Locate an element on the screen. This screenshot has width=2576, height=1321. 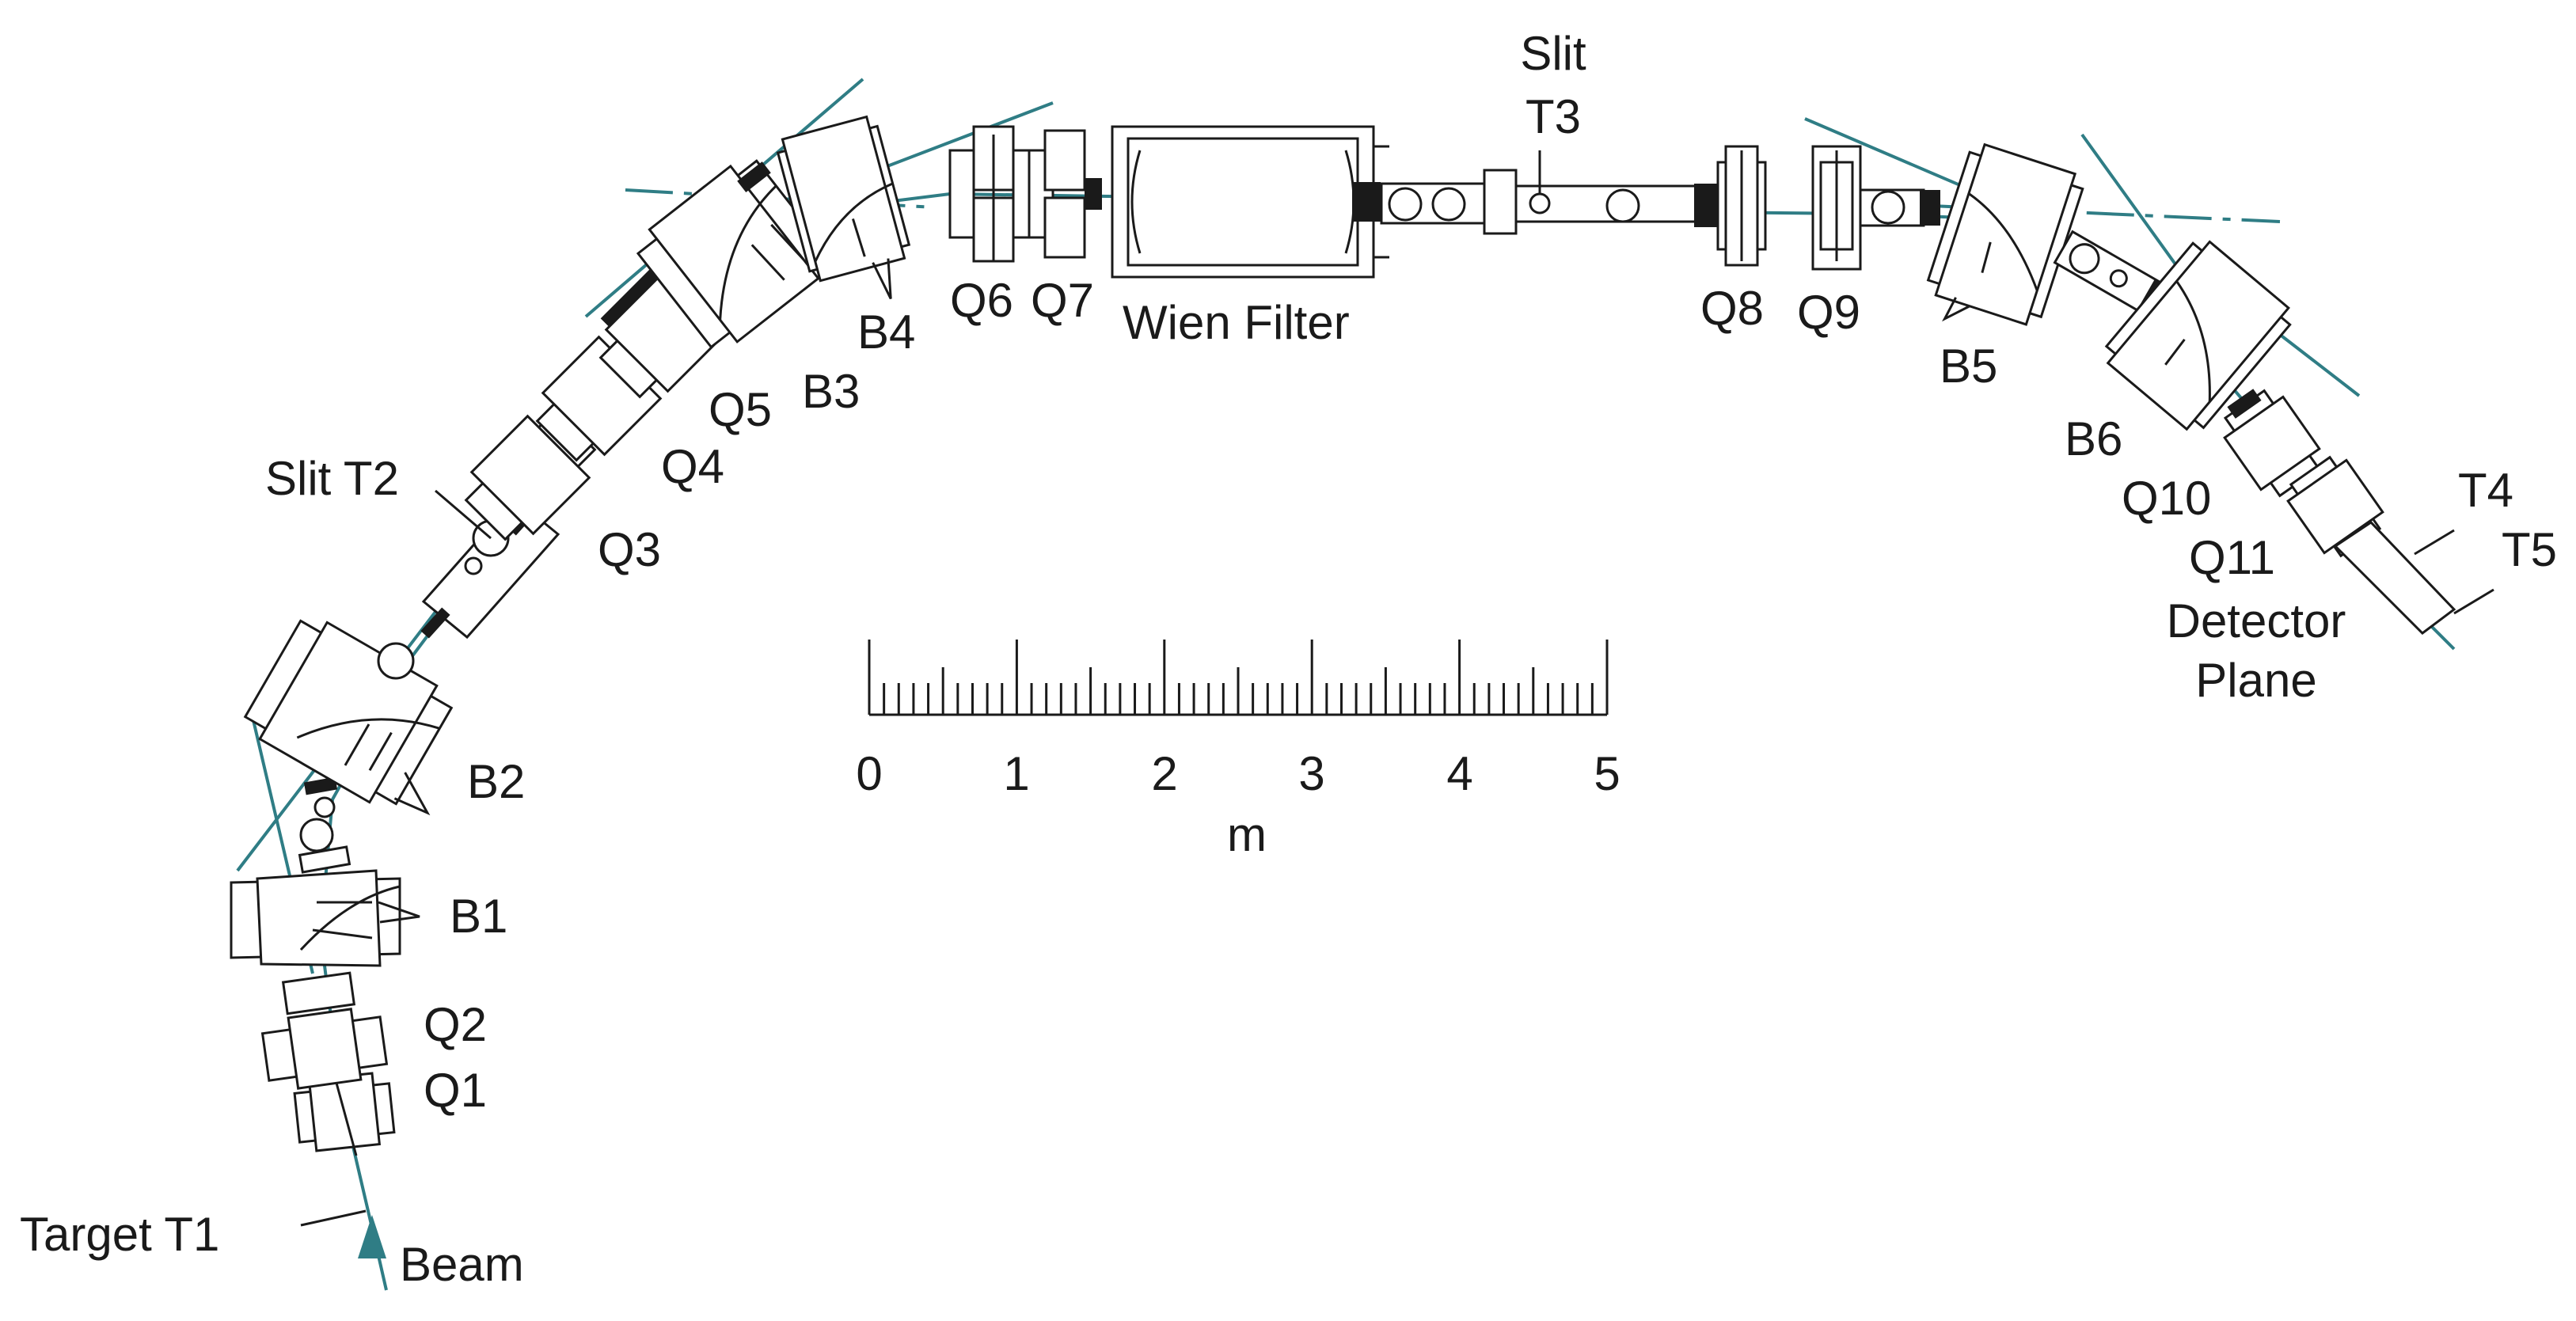
label-q7: Q7 is located at coordinates (1062, 300).